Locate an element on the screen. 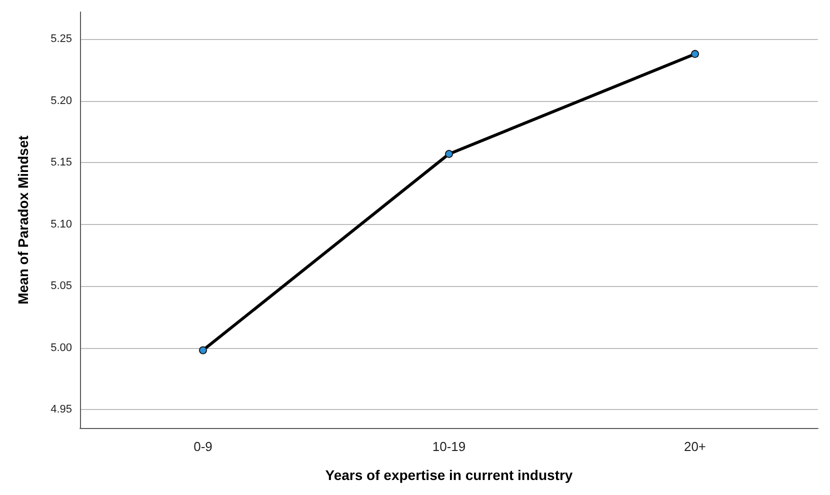 The image size is (830, 495). y-tick-label: 5.05 is located at coordinates (61, 286).